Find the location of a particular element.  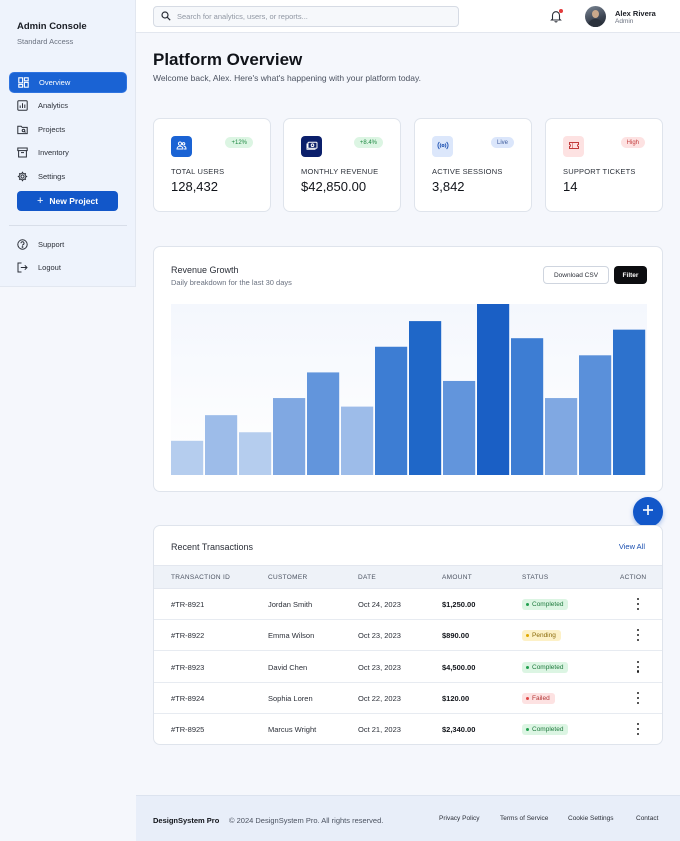

transaction-id: #TR-8922 is located at coordinates (188, 636).